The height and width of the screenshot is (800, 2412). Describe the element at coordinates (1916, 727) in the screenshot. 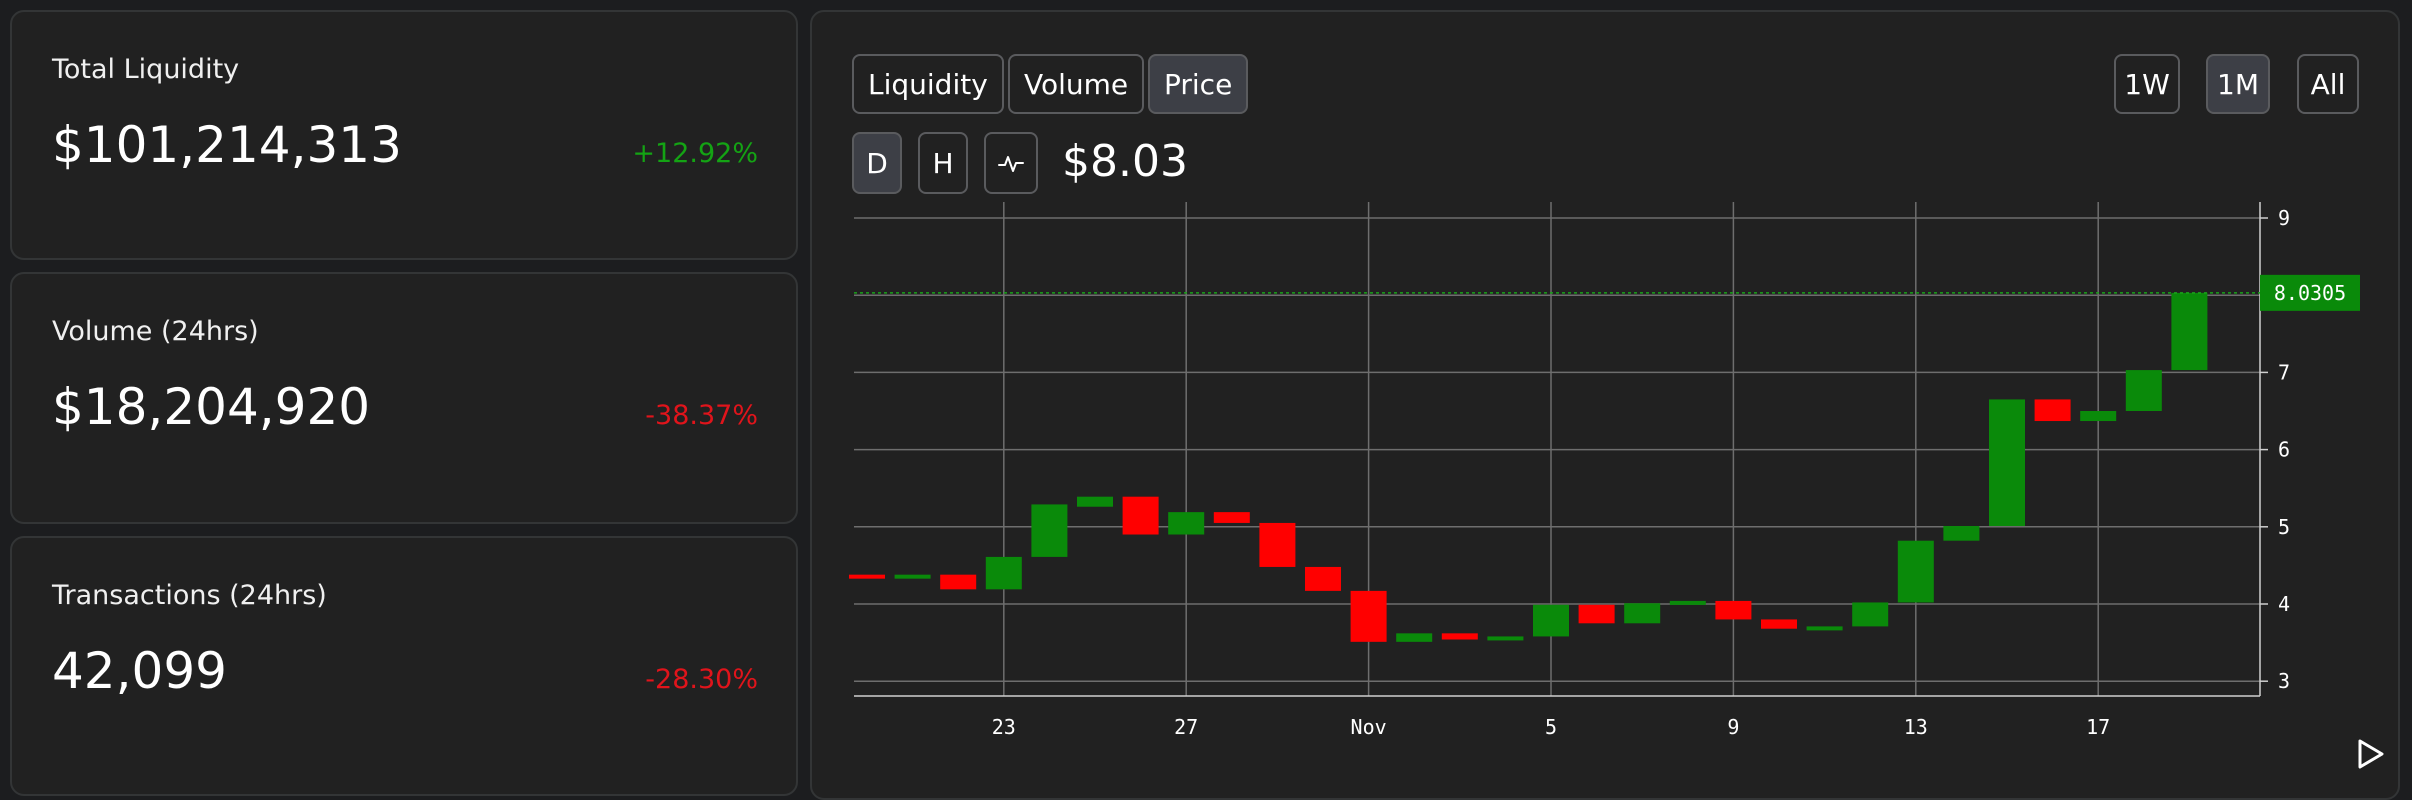

I see `x-tick-label: 13` at that location.